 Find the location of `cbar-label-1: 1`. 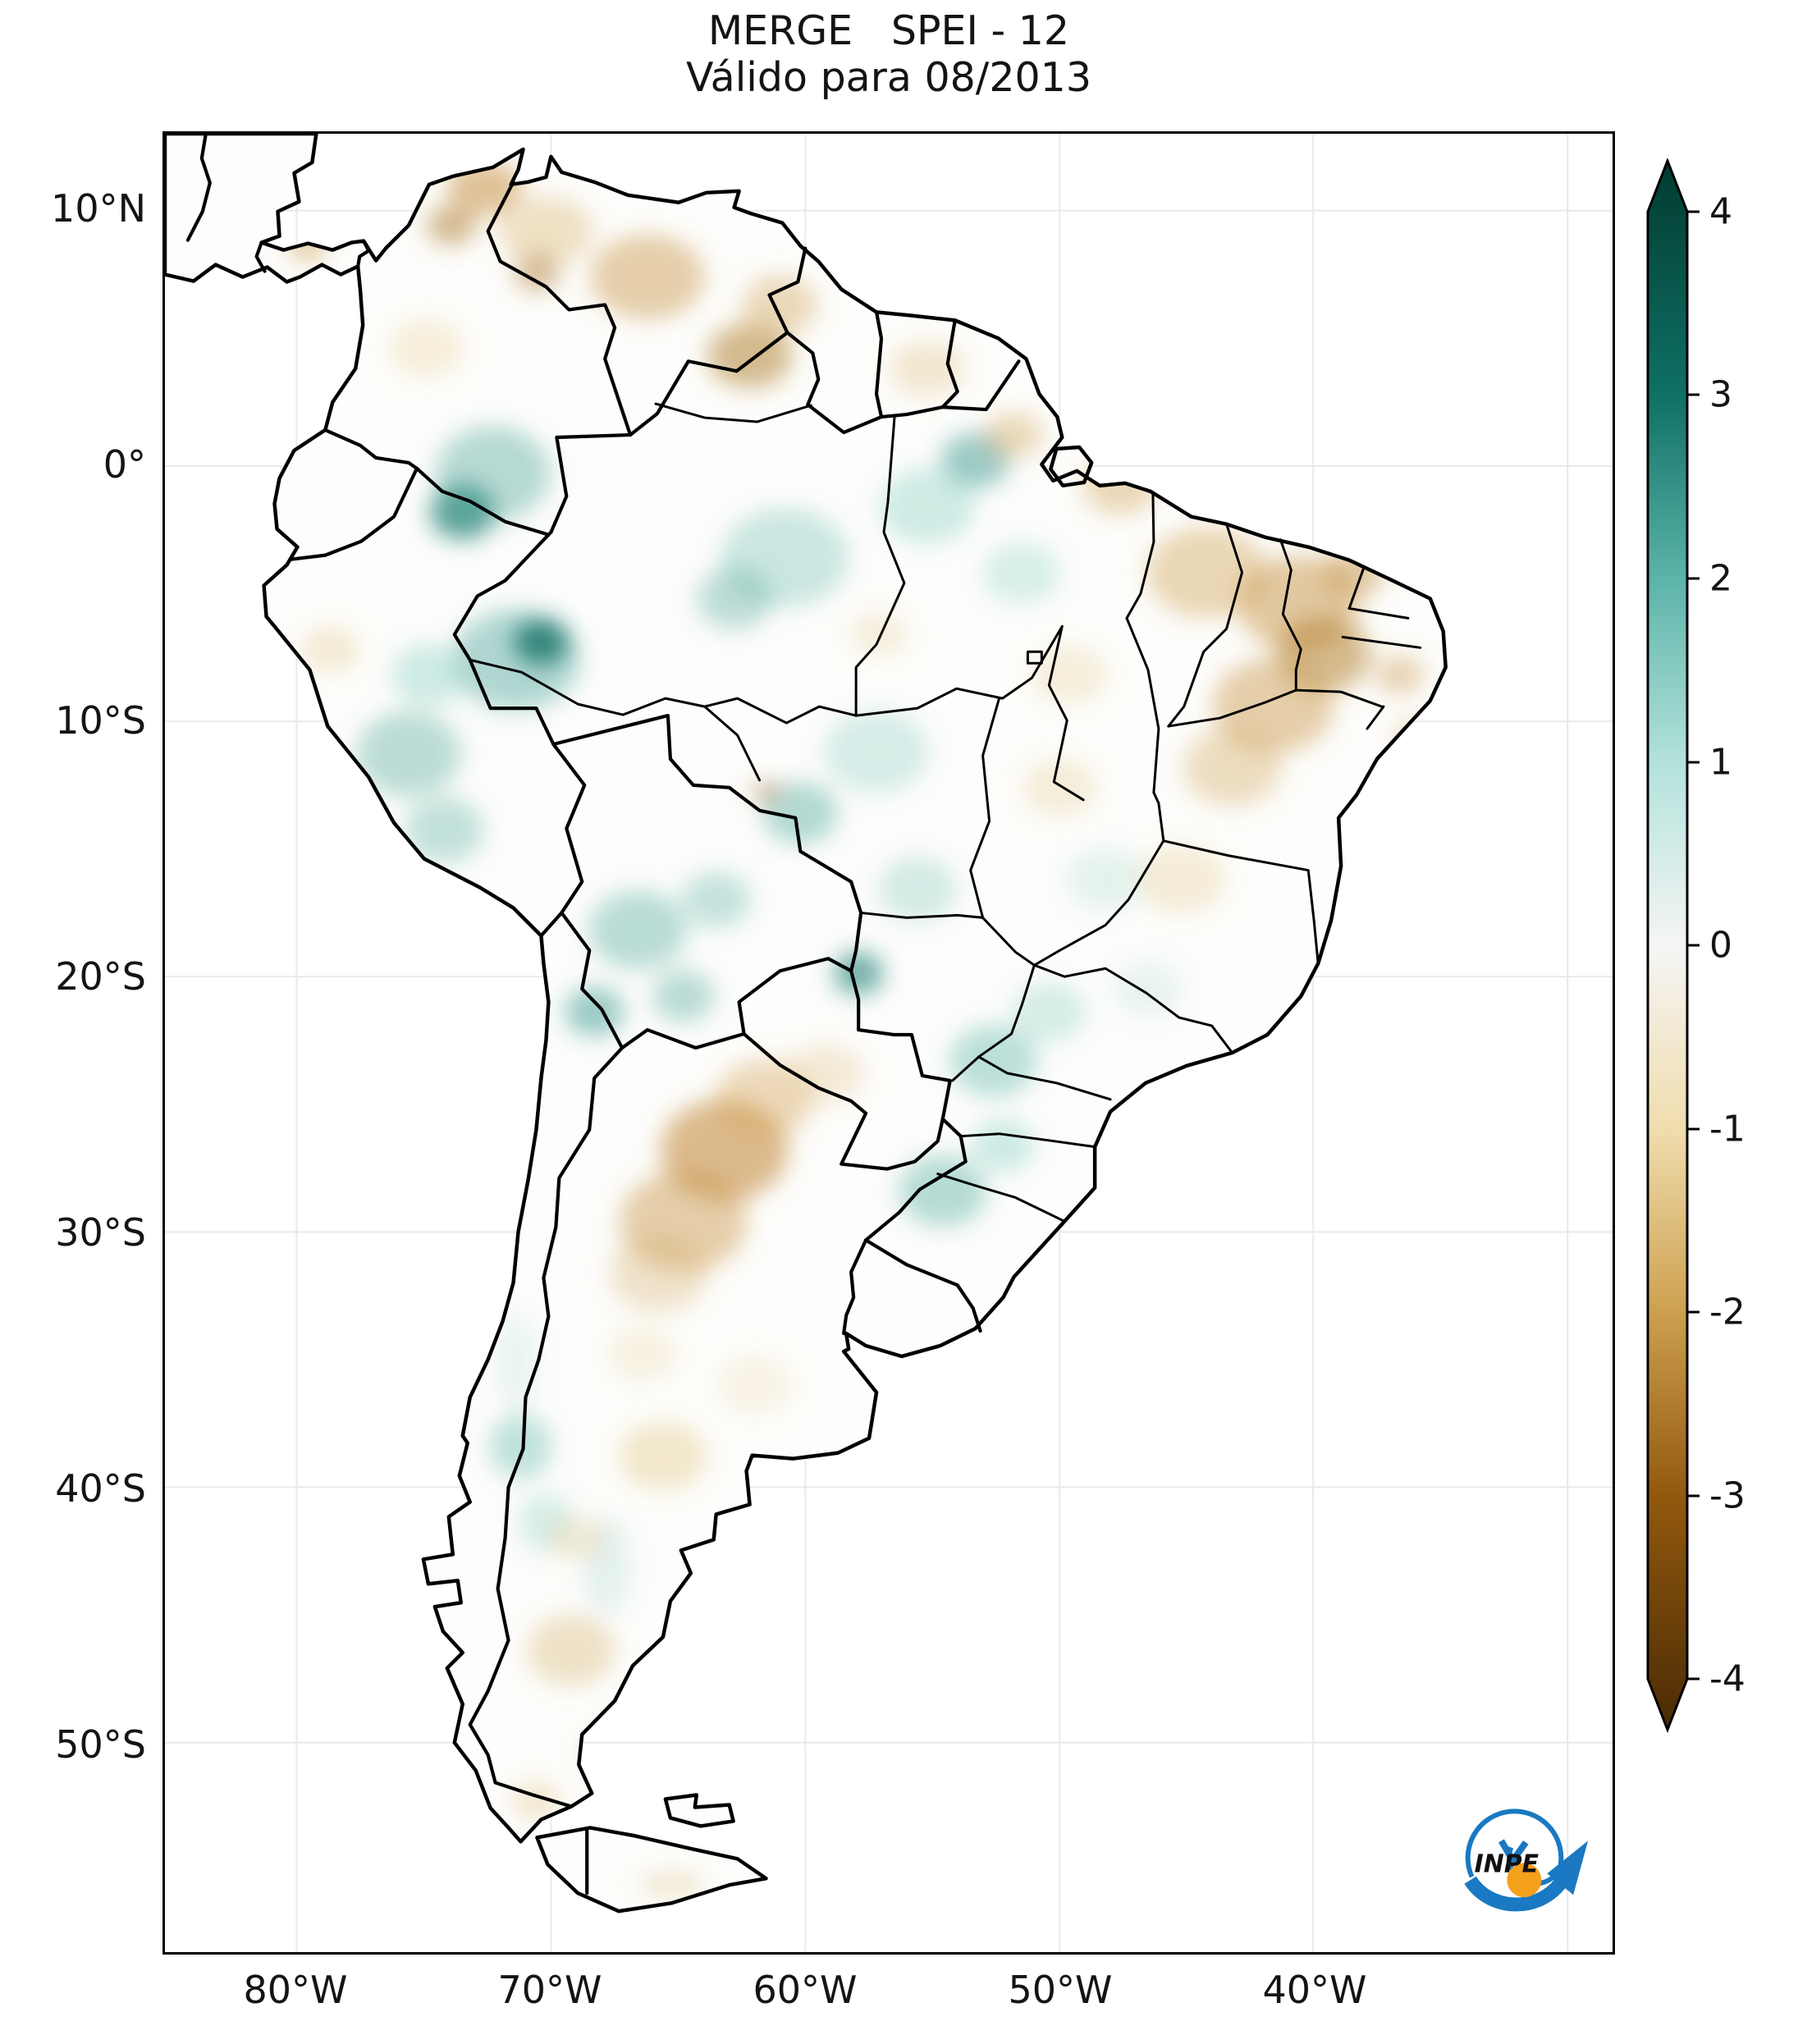

cbar-label-1: 1 is located at coordinates (1720, 763).